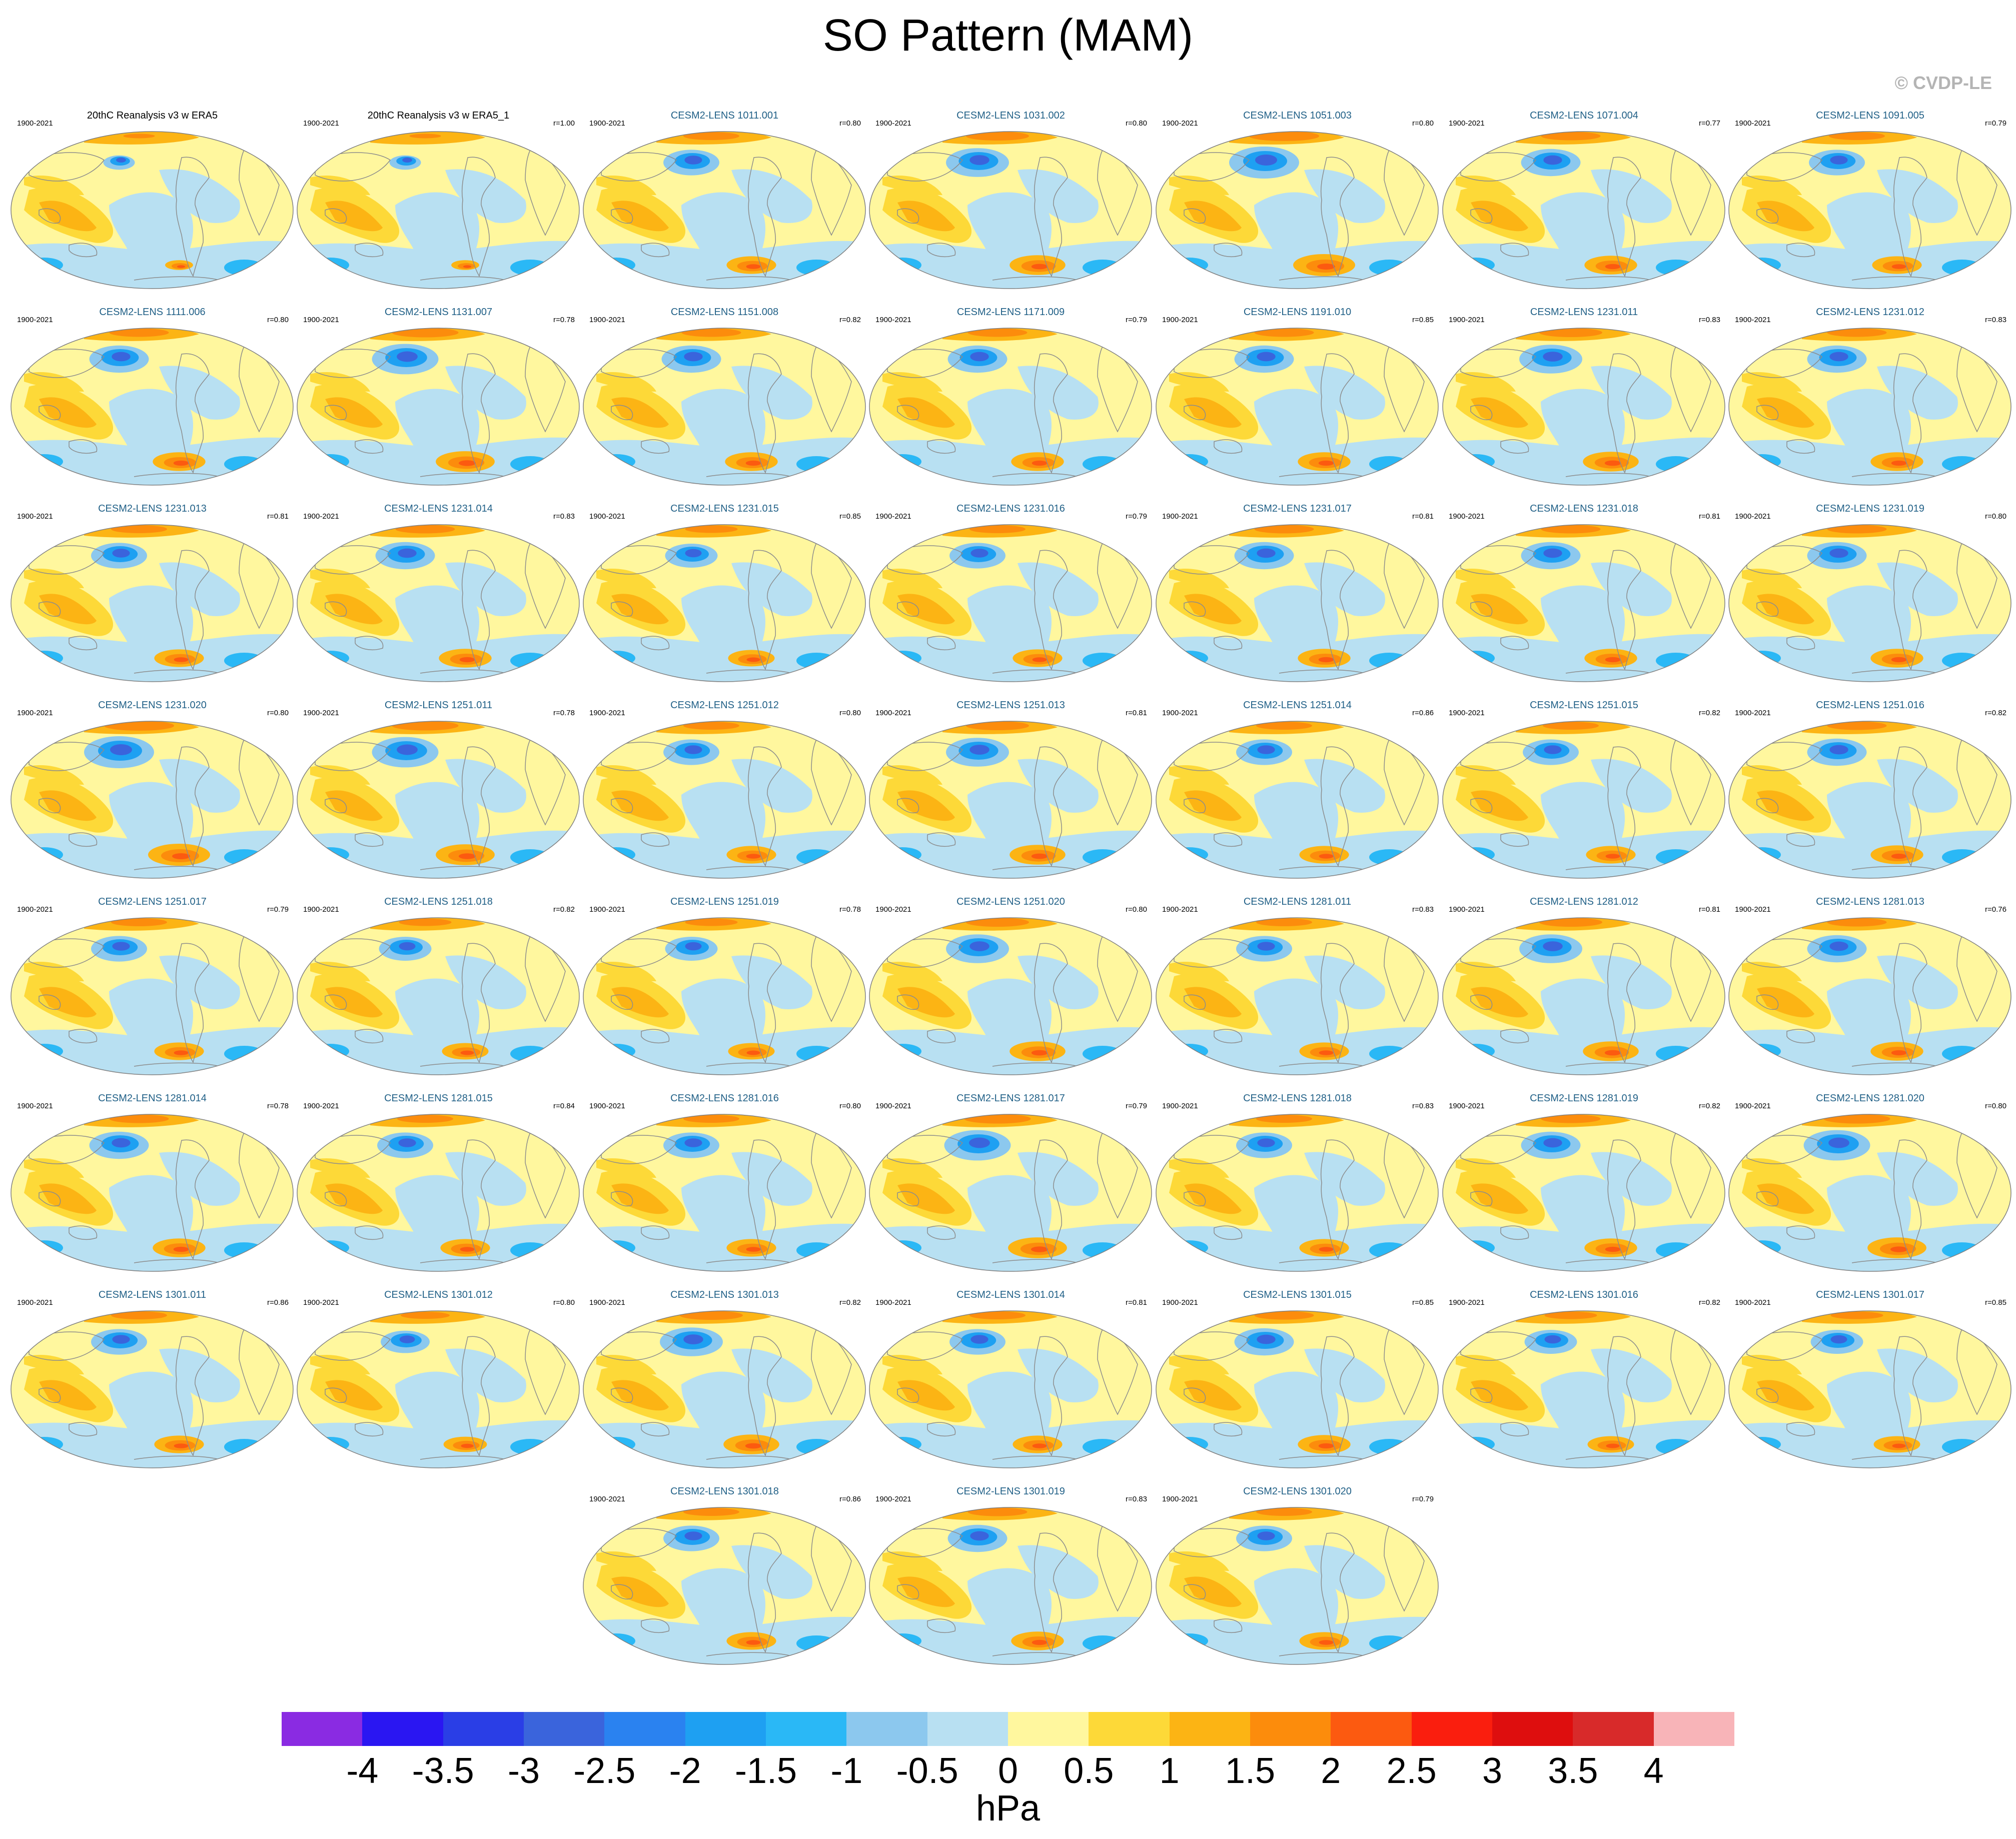  I want to click on panel-title: CESM2-LENS 1251.020, so click(1010, 901).